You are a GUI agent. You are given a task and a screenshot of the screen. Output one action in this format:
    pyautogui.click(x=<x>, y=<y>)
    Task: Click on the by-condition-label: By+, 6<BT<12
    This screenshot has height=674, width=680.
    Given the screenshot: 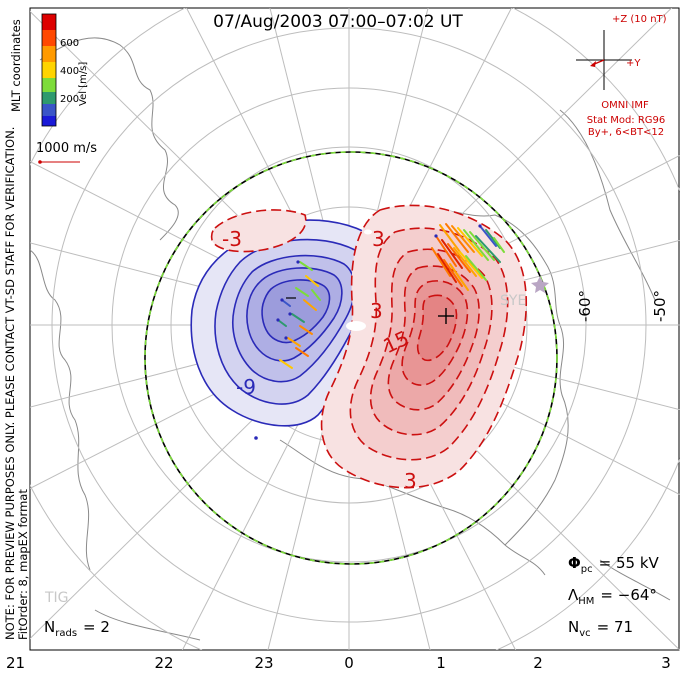 What is the action you would take?
    pyautogui.click(x=626, y=132)
    